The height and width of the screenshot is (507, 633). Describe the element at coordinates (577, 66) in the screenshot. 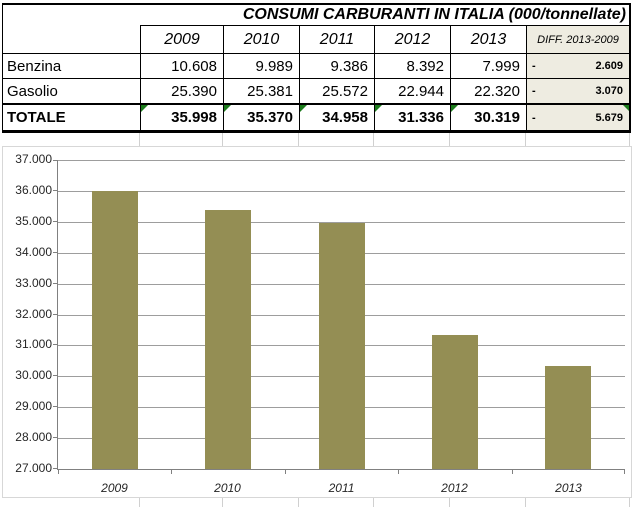

I see `cell-benzina-diff: - 2.609` at that location.